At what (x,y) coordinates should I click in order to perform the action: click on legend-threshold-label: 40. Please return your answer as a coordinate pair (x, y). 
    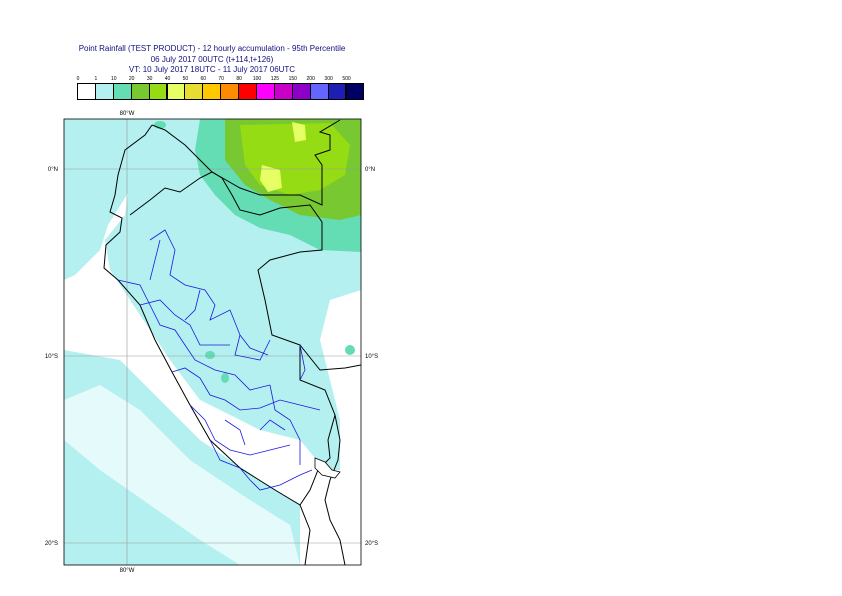
    Looking at the image, I should click on (167, 79).